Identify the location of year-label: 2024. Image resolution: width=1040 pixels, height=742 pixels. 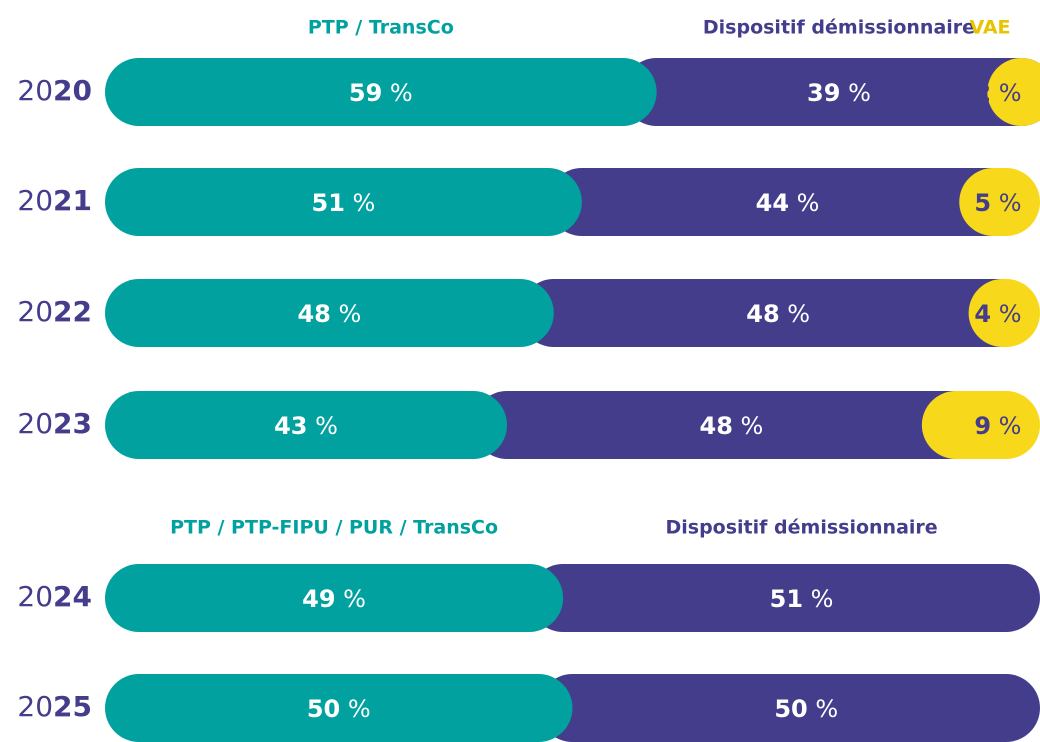
(54, 596).